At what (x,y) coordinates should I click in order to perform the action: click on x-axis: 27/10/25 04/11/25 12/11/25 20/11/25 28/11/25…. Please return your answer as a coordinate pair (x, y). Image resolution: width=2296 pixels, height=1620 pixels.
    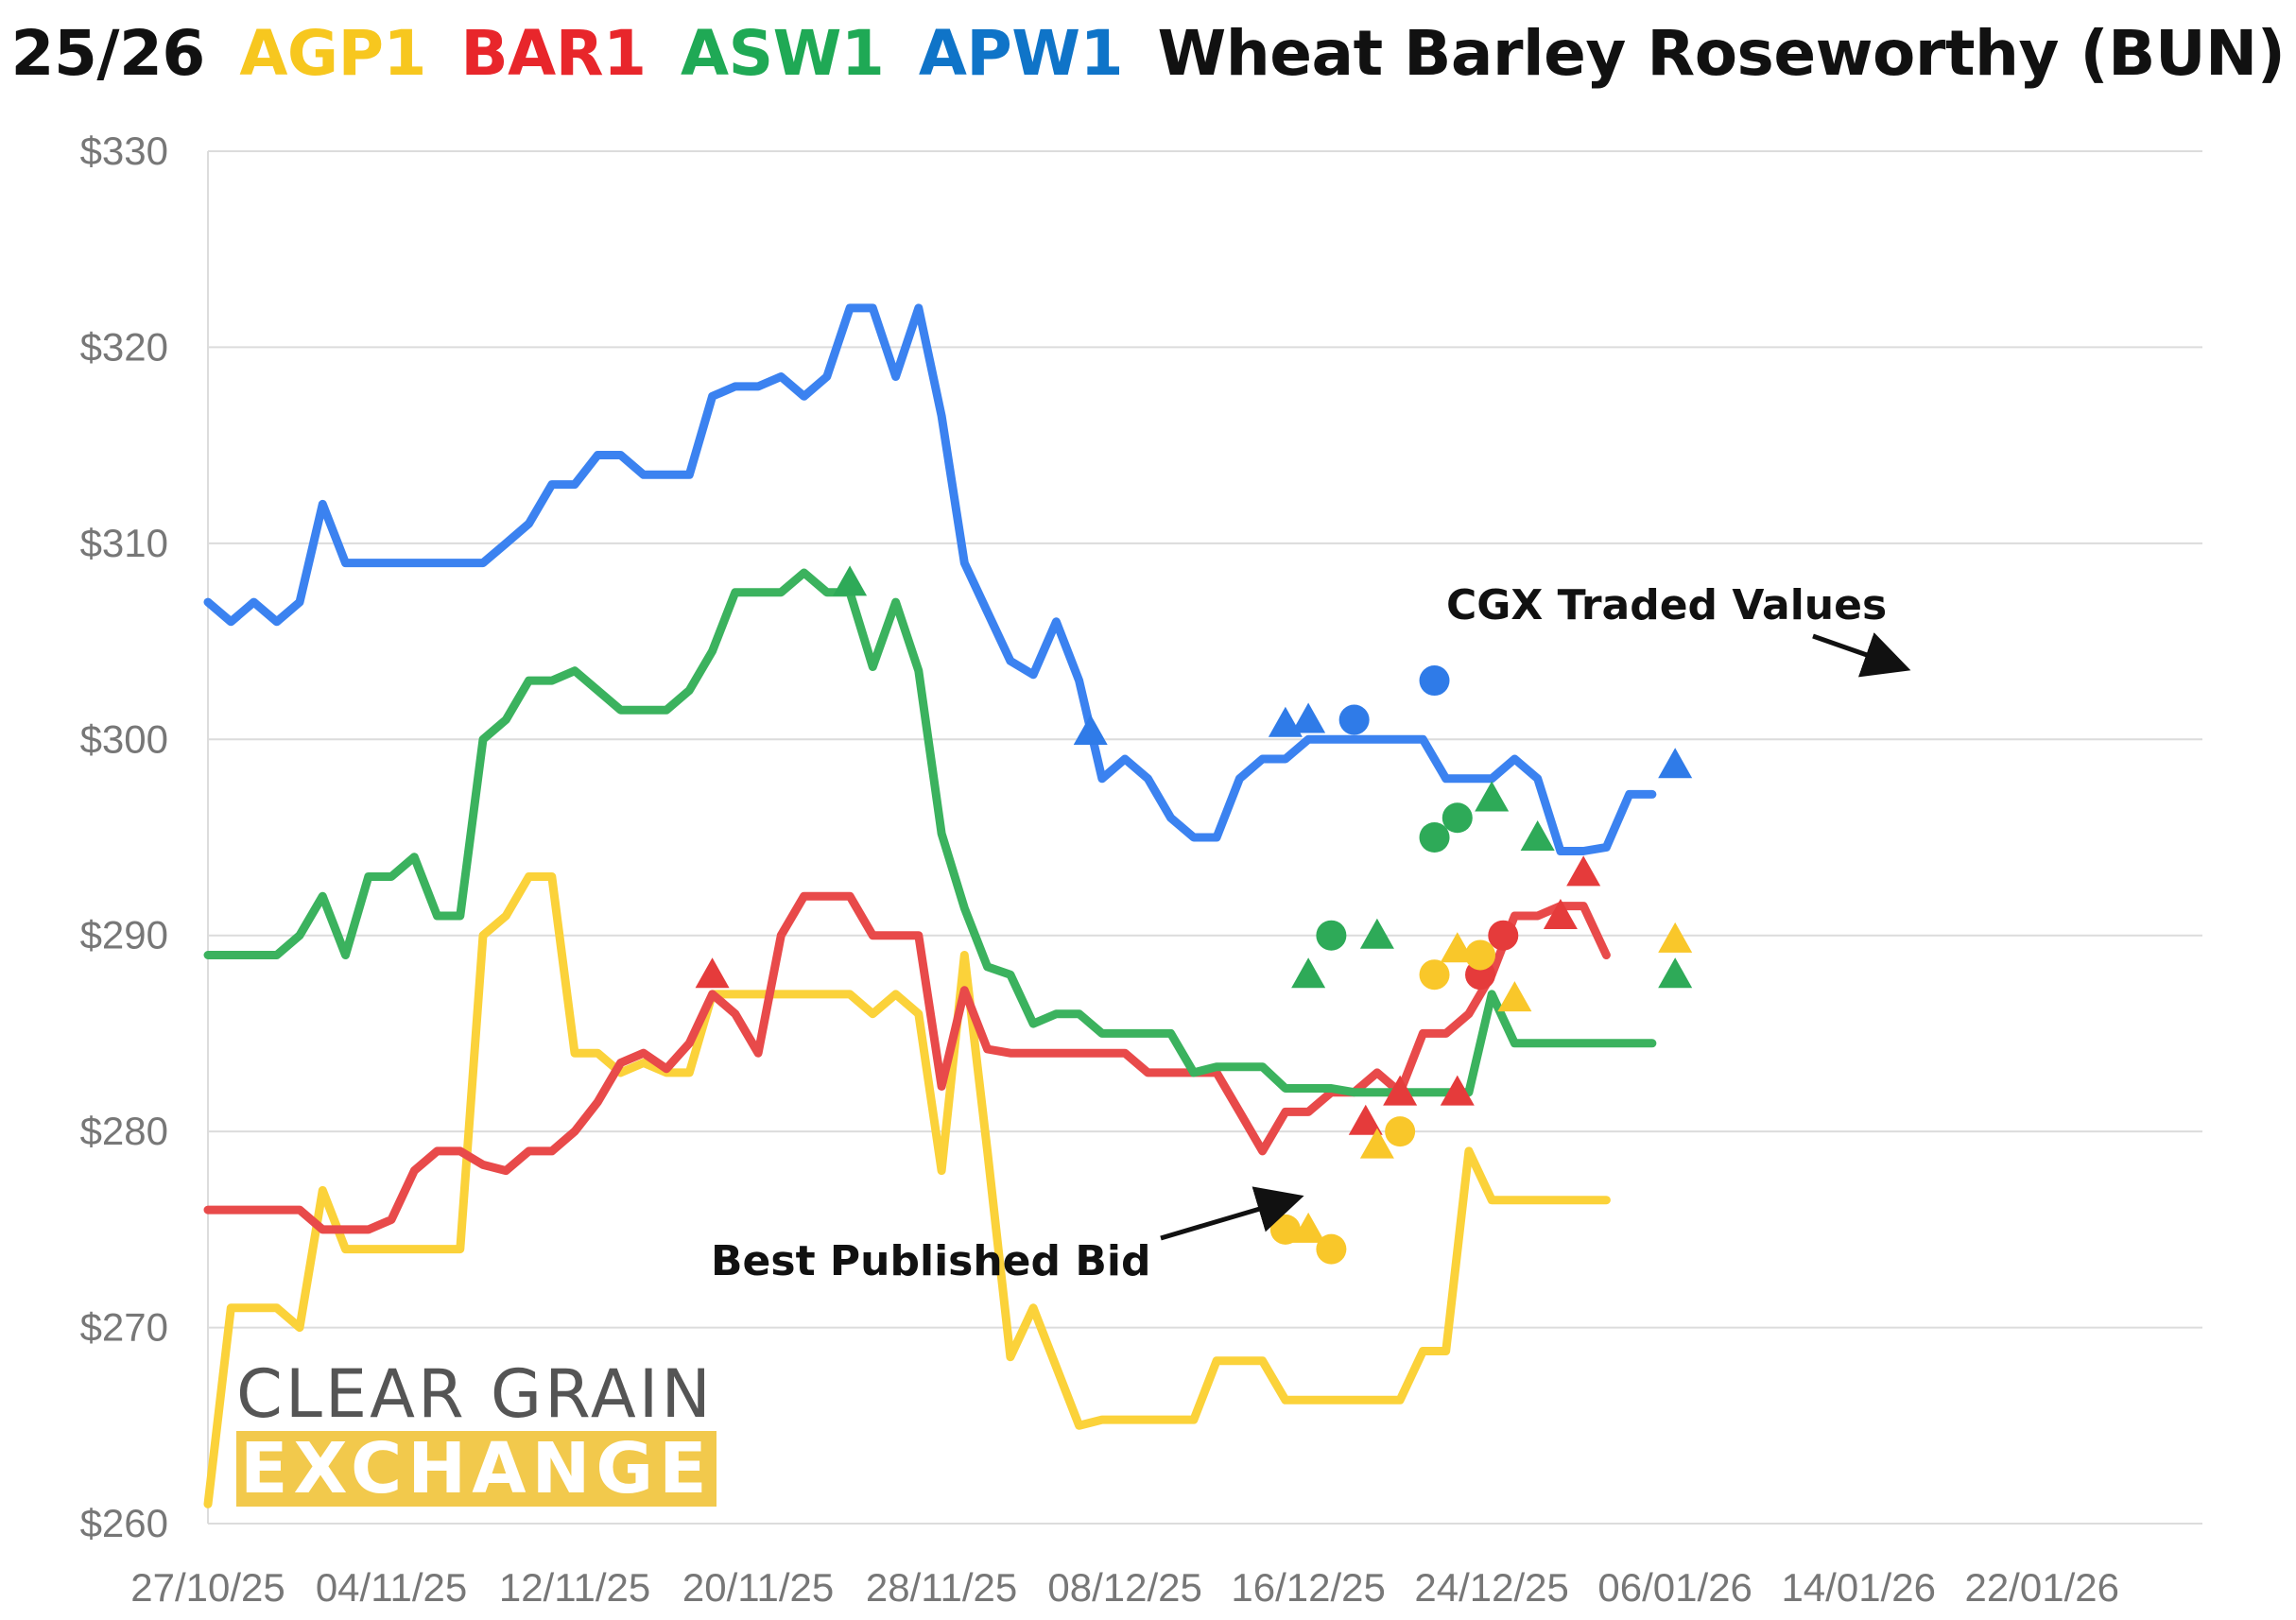
    Looking at the image, I should click on (1124, 1587).